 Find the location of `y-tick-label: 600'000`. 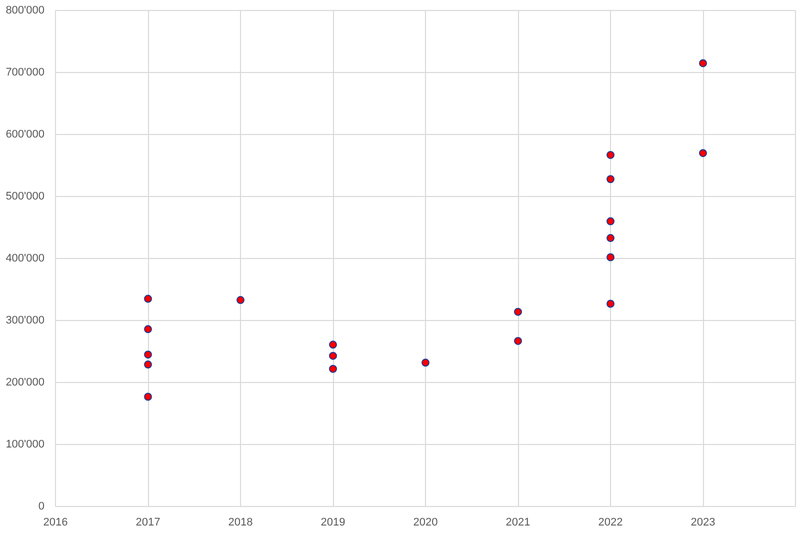

y-tick-label: 600'000 is located at coordinates (25, 134).